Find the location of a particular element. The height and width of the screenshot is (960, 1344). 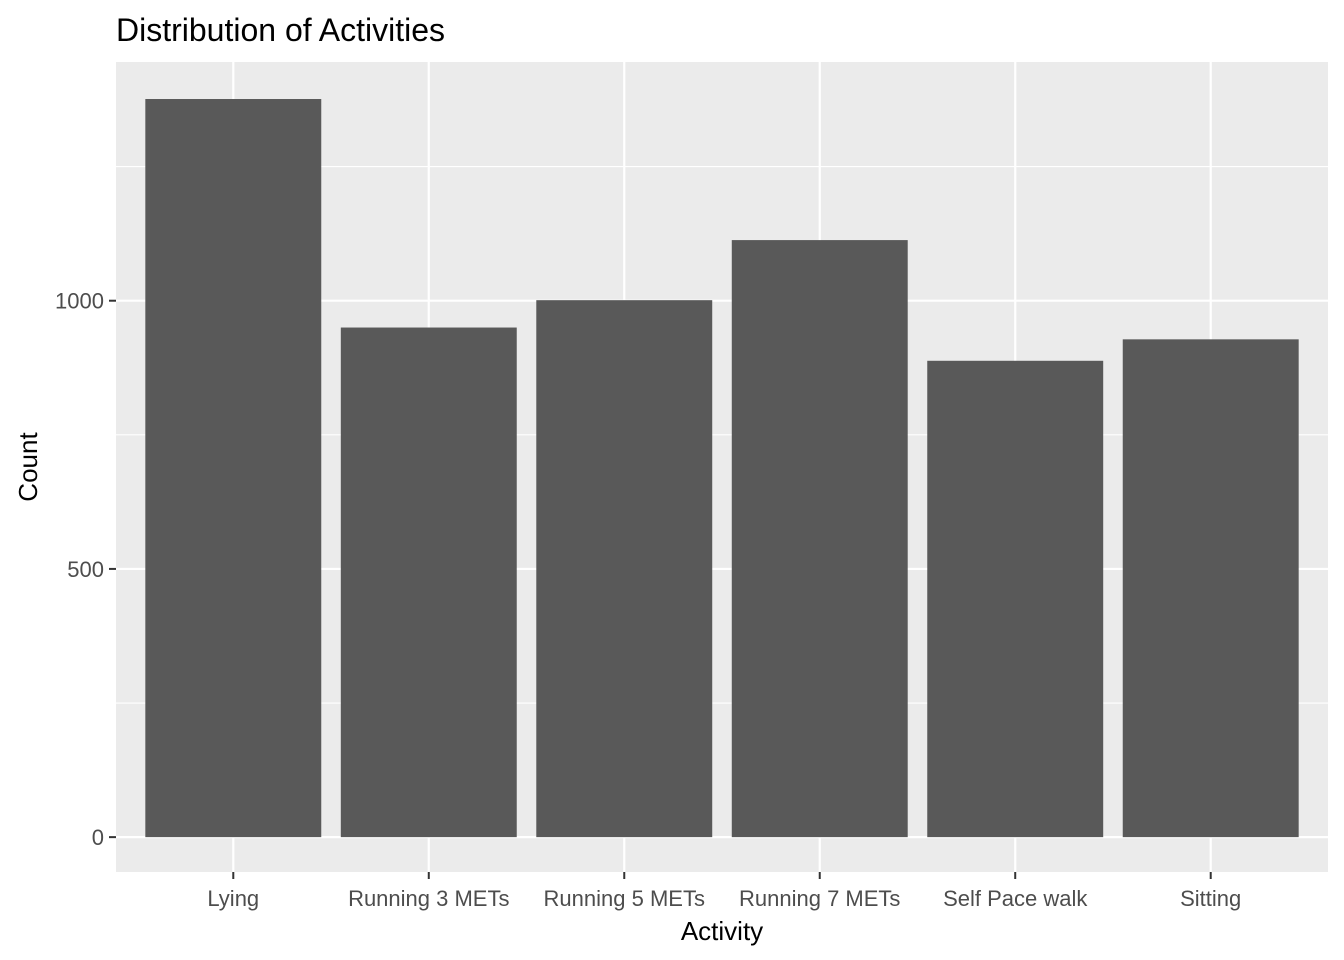

y-tick-label: 1000 is located at coordinates (79, 301).